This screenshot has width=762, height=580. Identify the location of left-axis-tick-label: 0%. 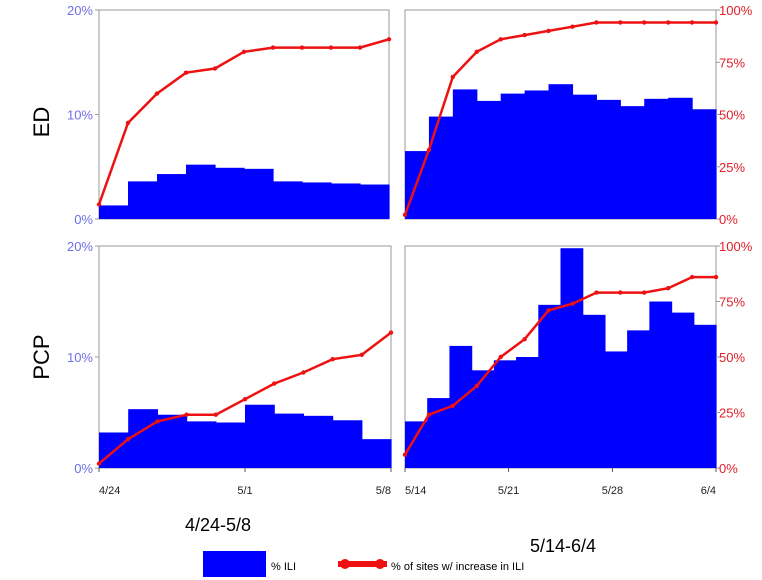
(83, 468).